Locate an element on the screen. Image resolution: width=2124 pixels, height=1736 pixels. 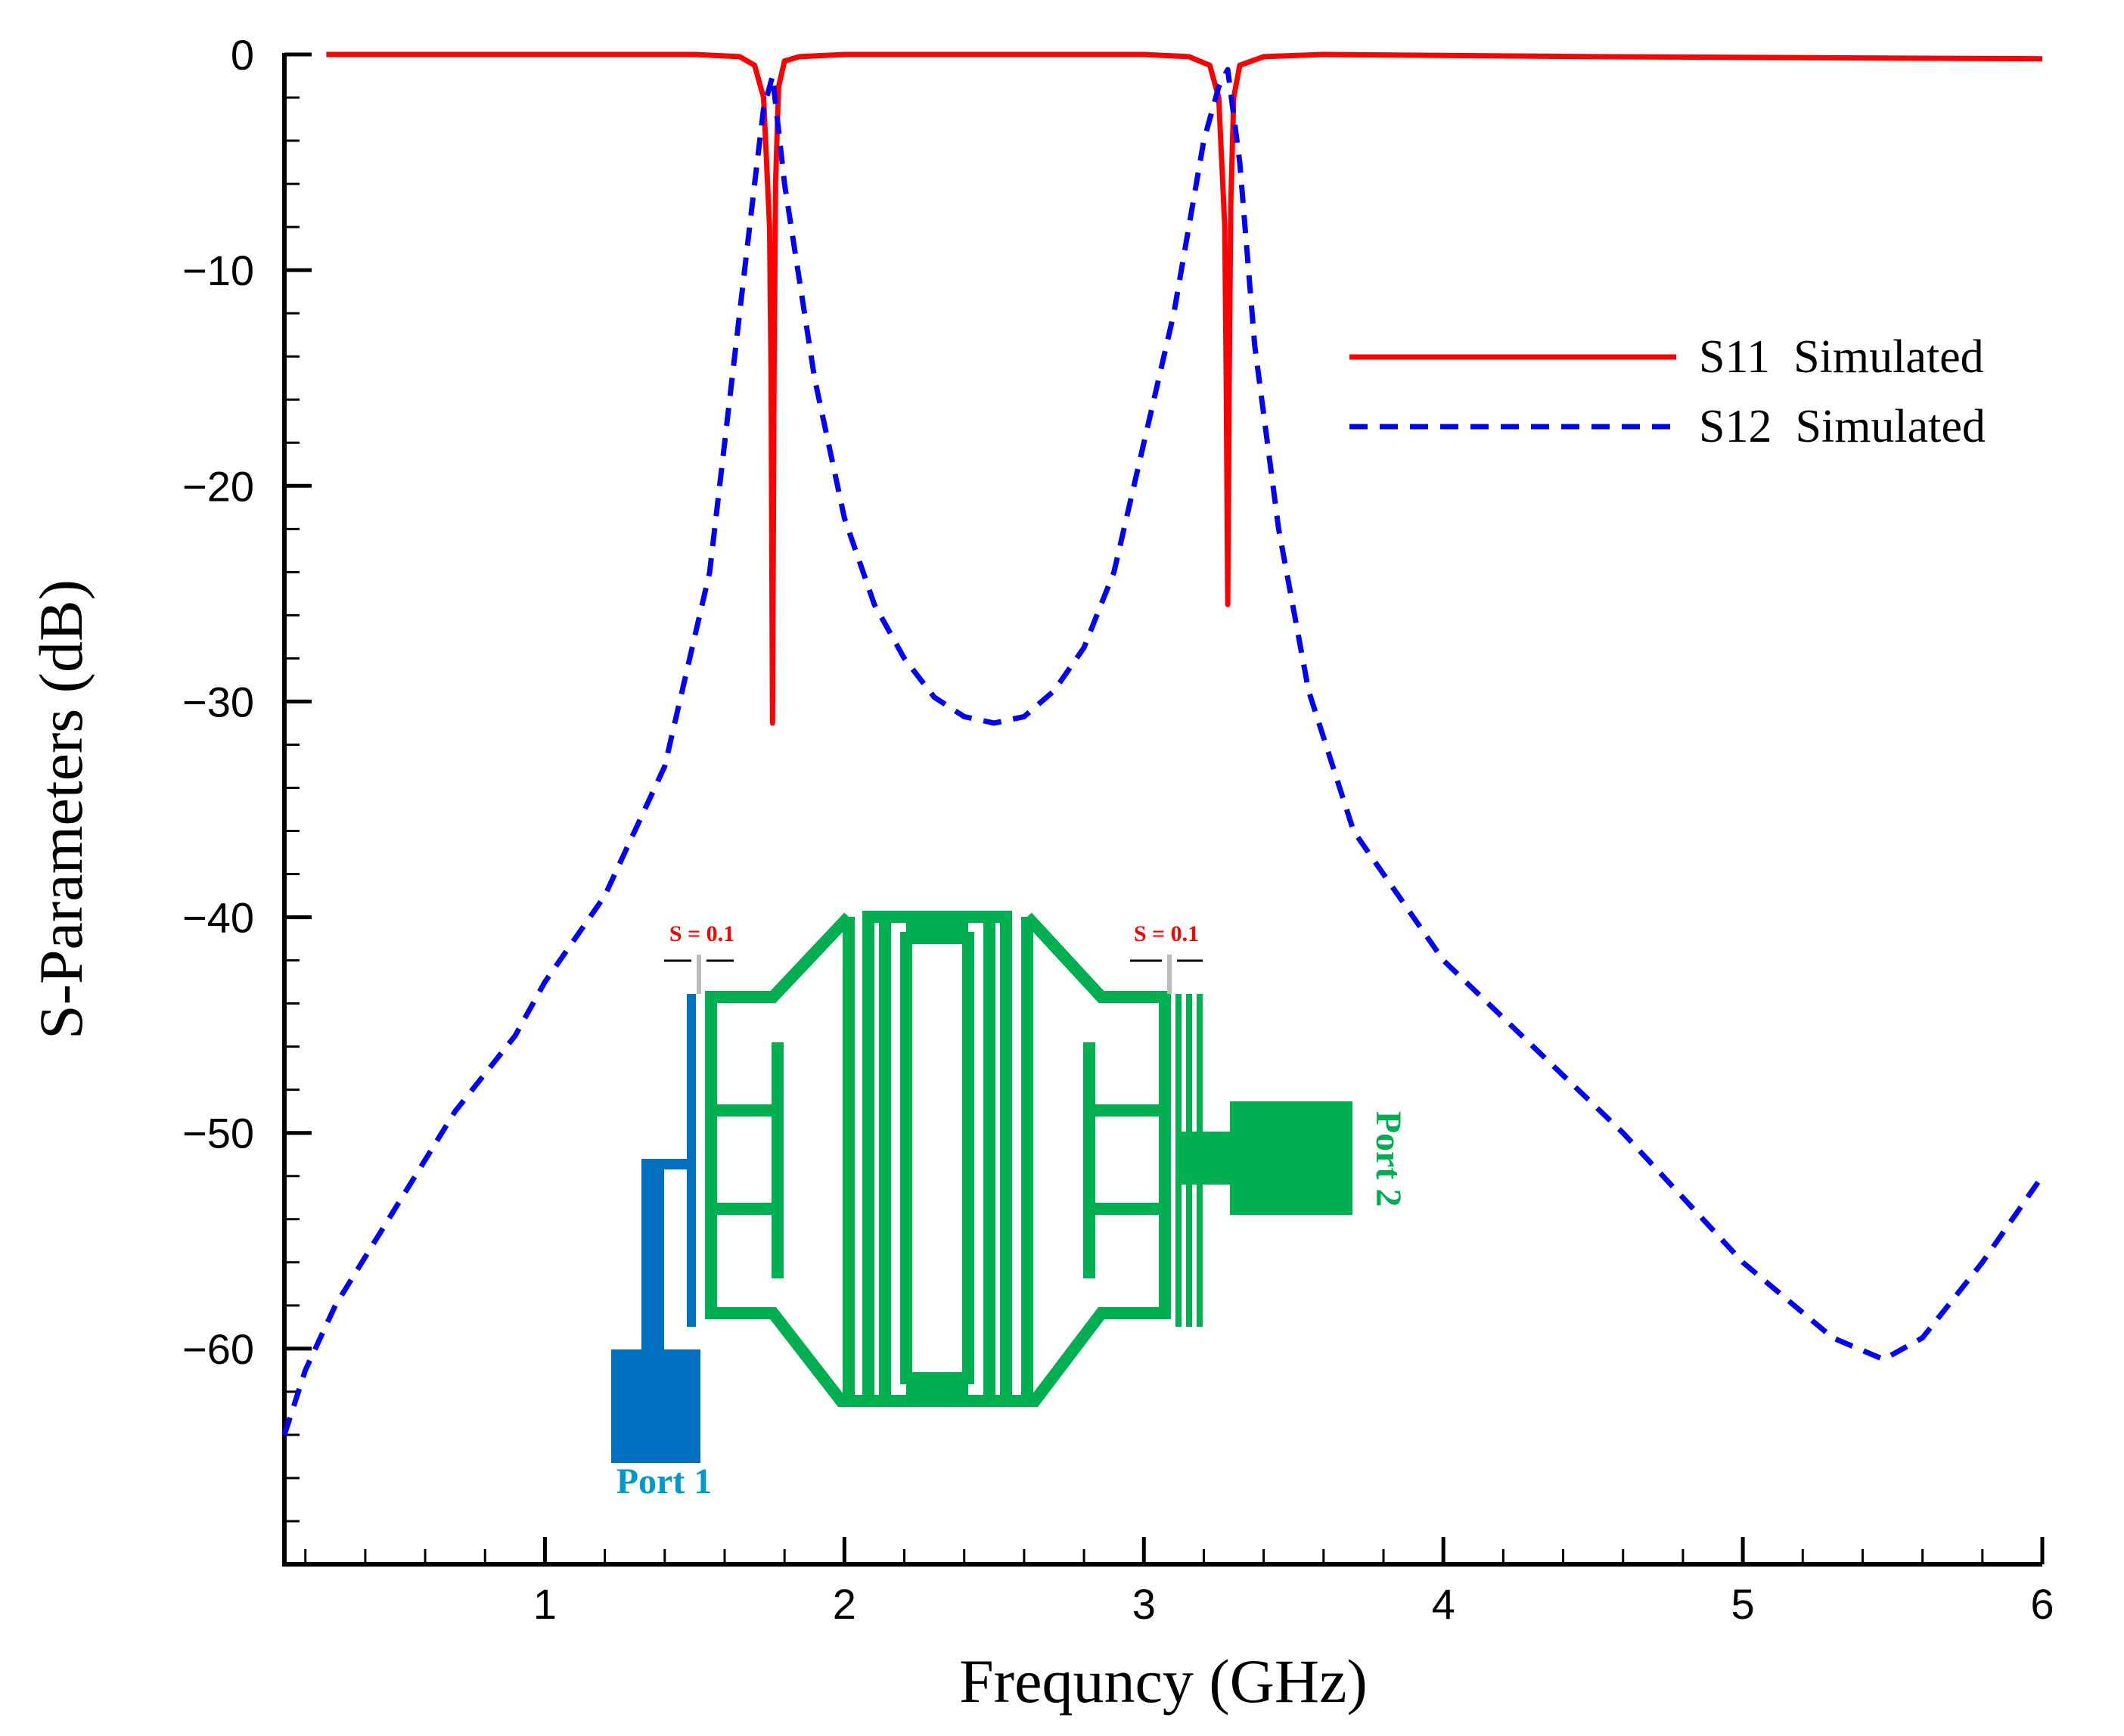
filter-body is located at coordinates (938, 1159).